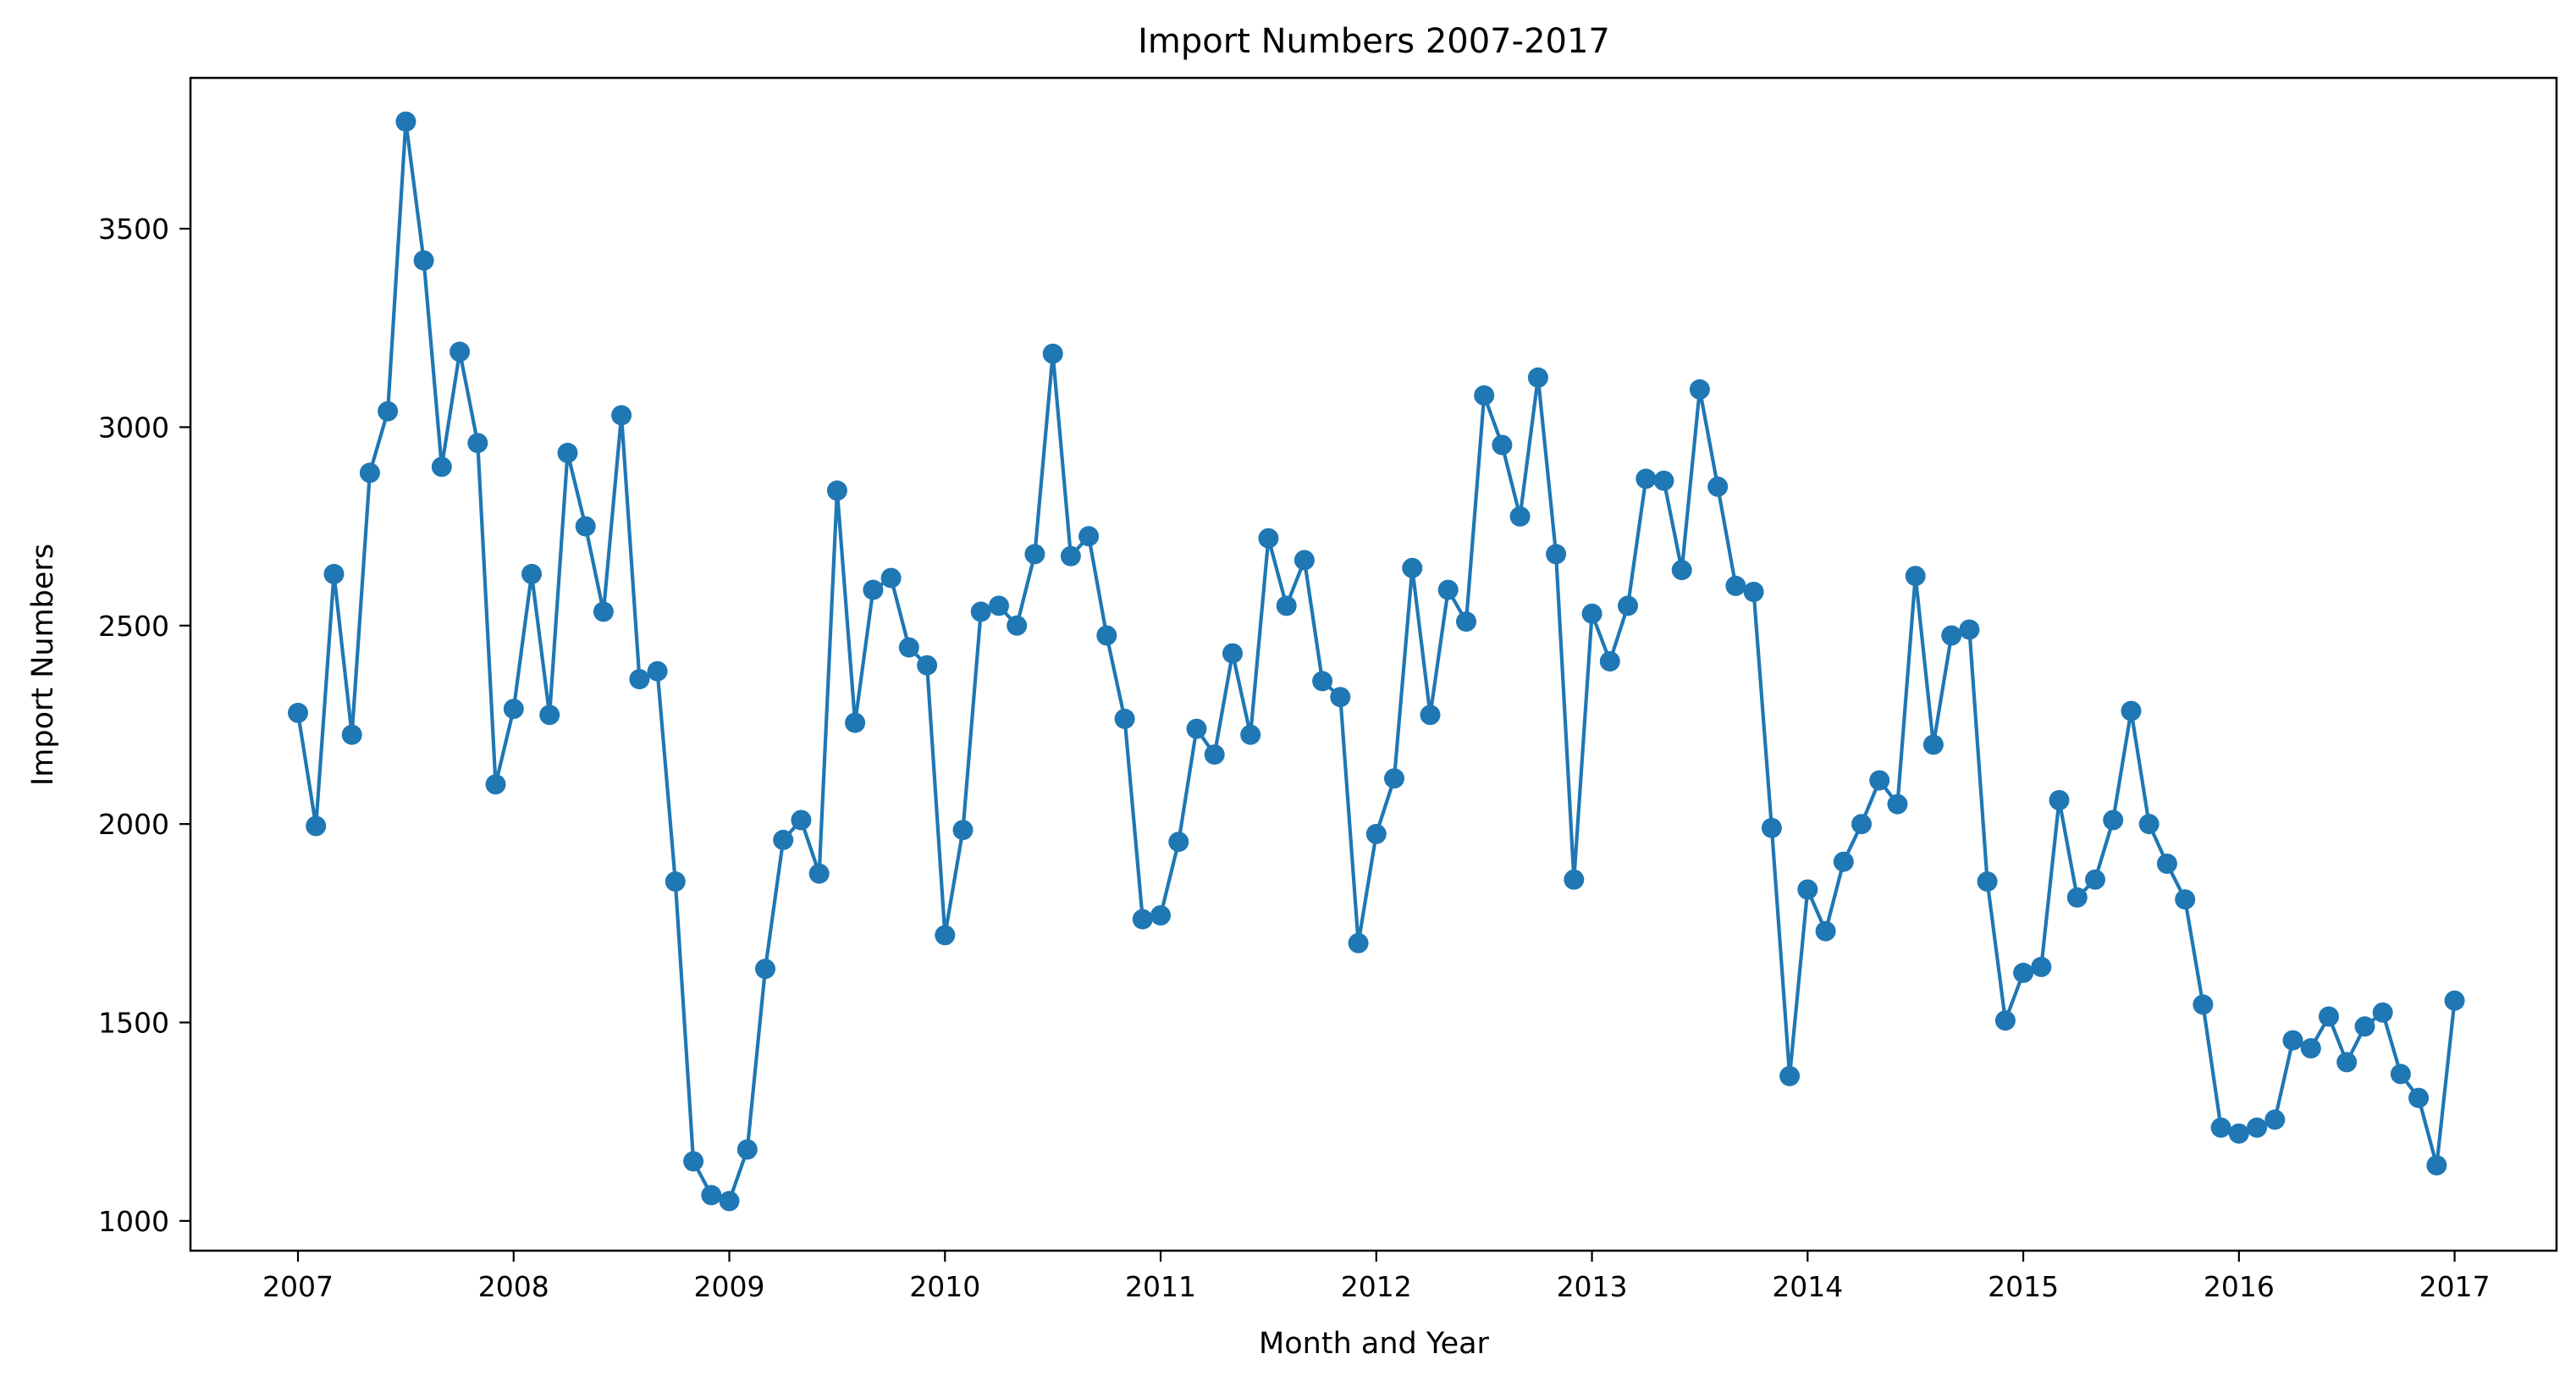 This screenshot has height=1387, width=2576. What do you see at coordinates (2240, 1286) in the screenshot?
I see `x-tick-label: 2016` at bounding box center [2240, 1286].